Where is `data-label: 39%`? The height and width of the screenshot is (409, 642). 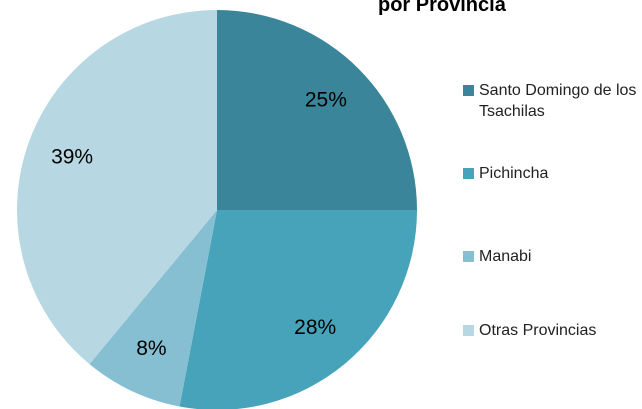 data-label: 39% is located at coordinates (72, 156).